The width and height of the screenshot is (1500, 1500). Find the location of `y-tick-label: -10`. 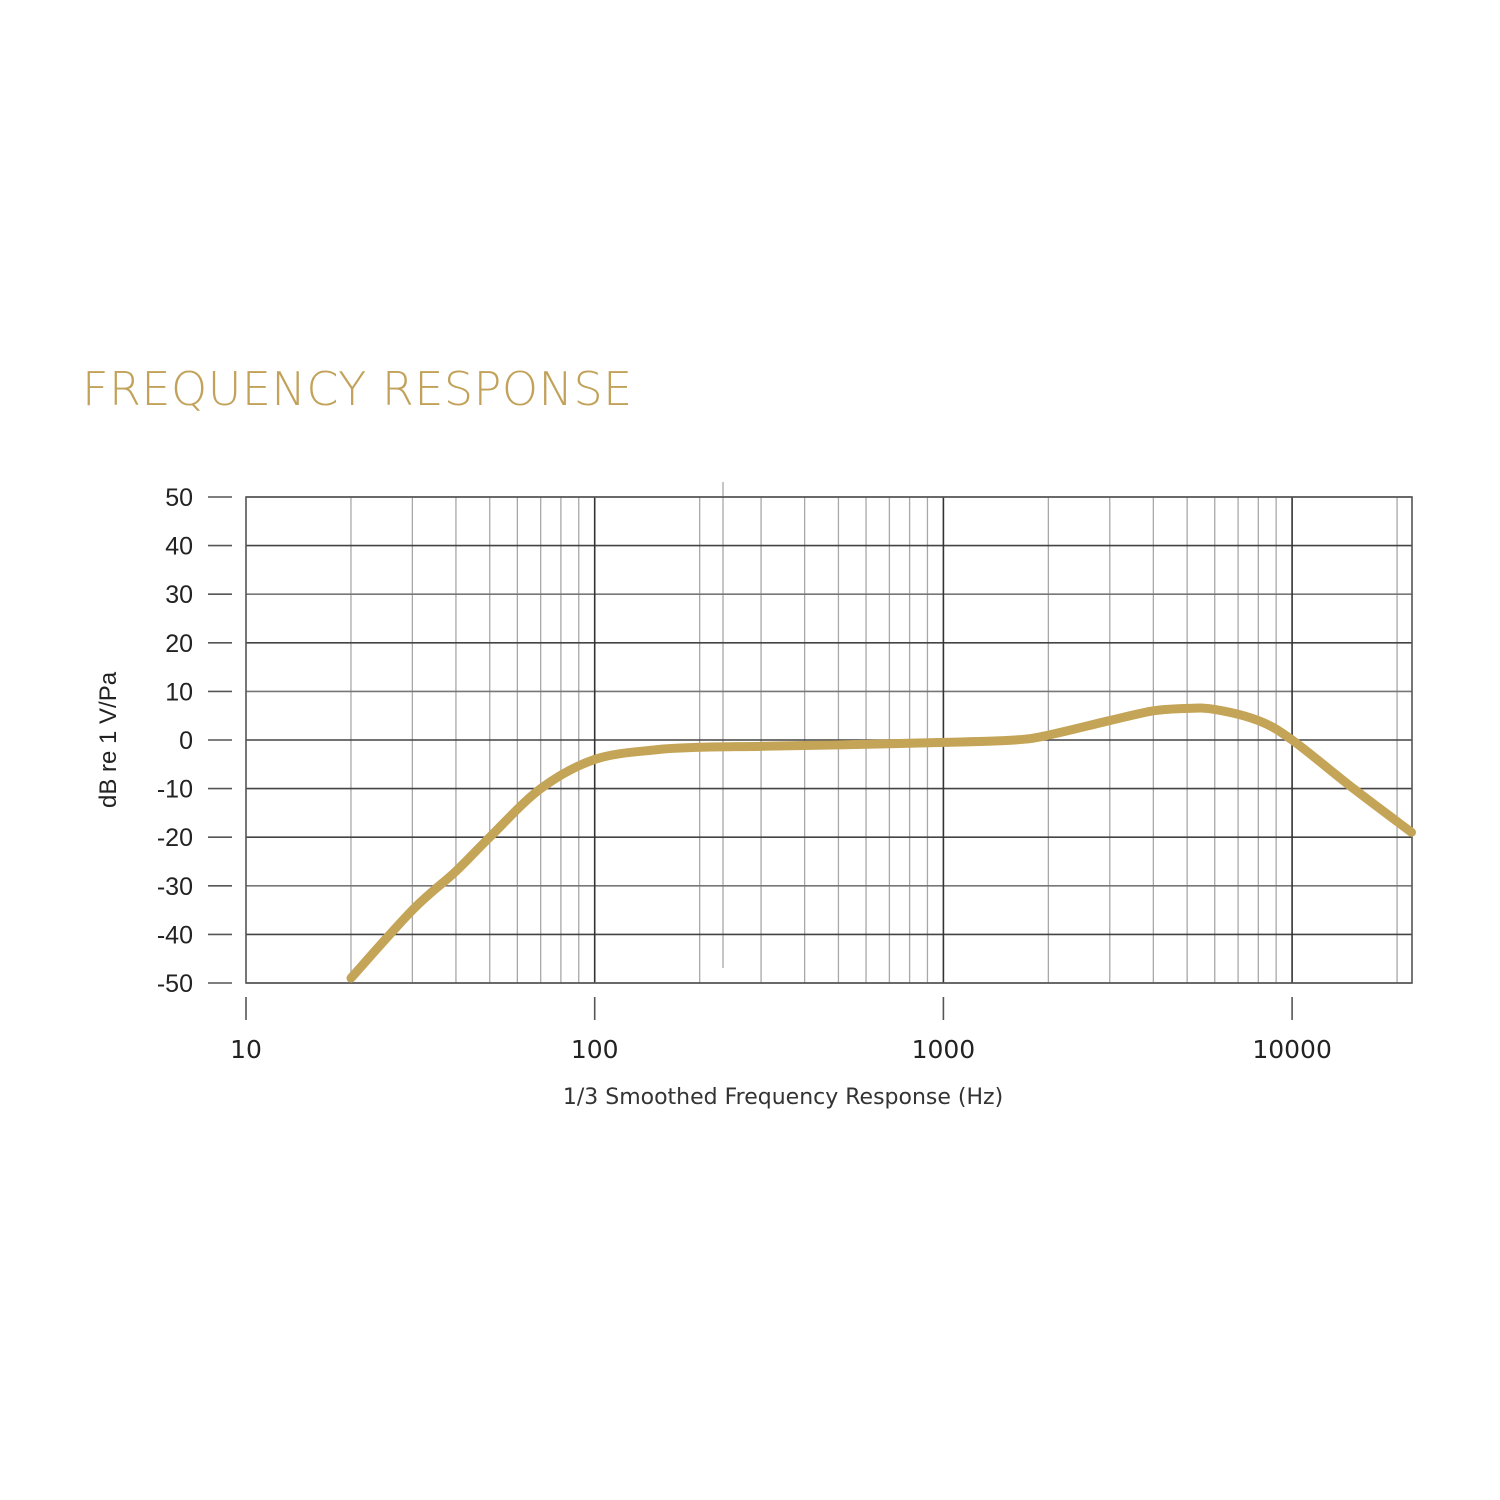

y-tick-label: -10 is located at coordinates (175, 790).